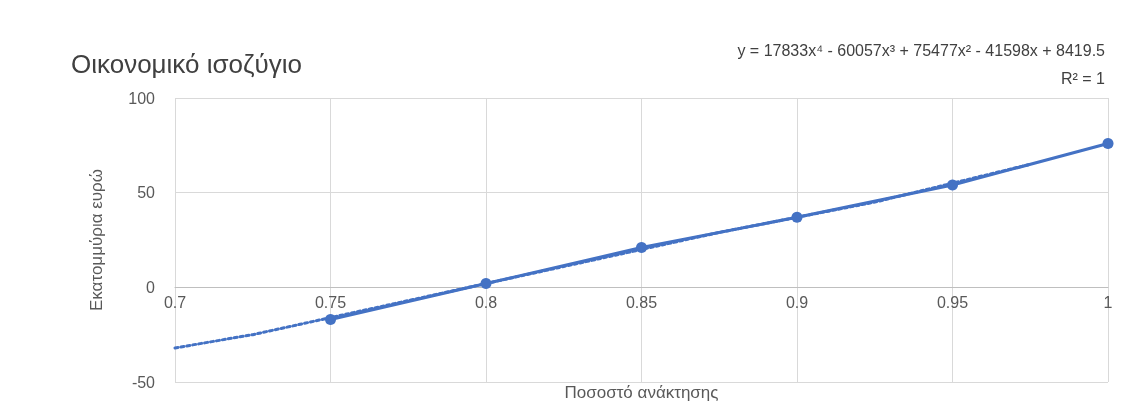 This screenshot has width=1143, height=411. I want to click on x-tick-label: 0.7, so click(175, 302).